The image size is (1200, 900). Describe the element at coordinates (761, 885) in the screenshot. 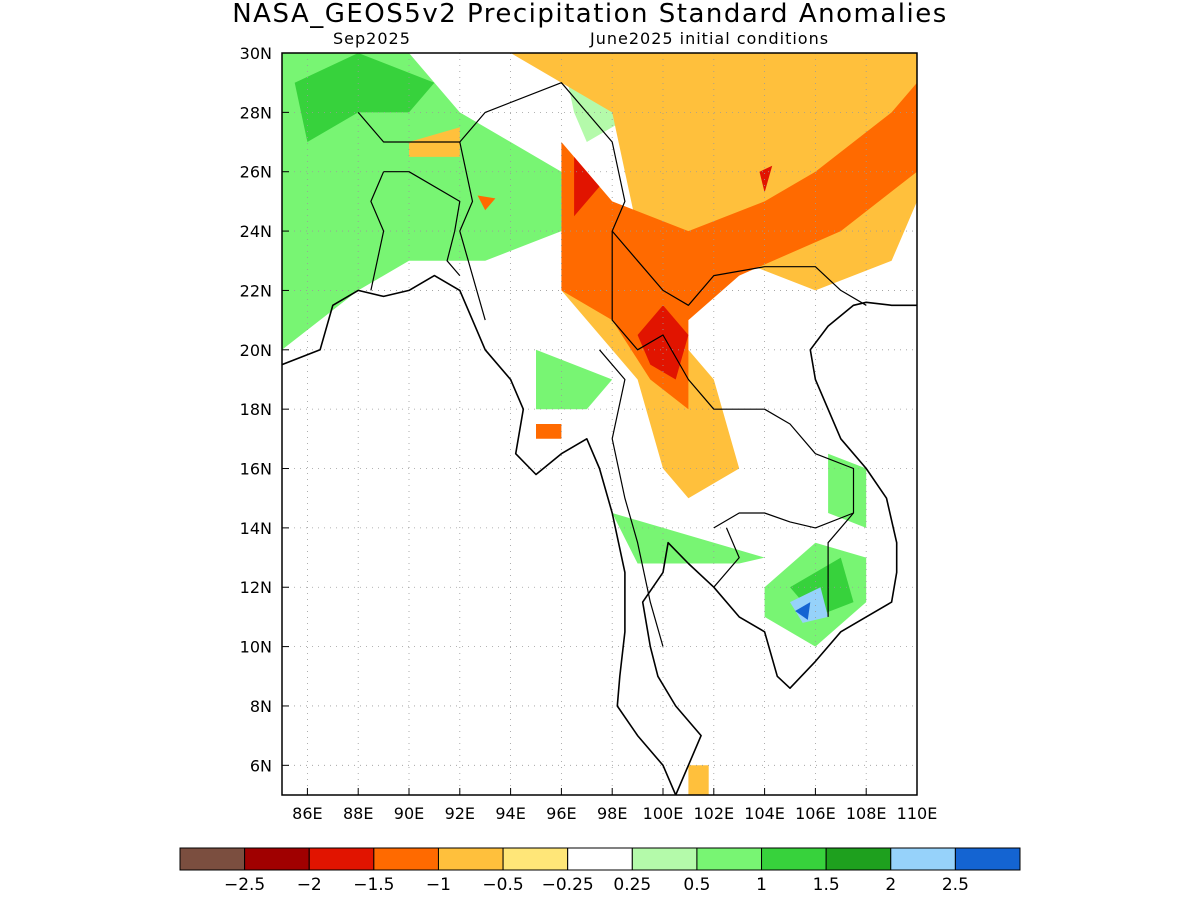

I see `colorbar-label: 1` at that location.